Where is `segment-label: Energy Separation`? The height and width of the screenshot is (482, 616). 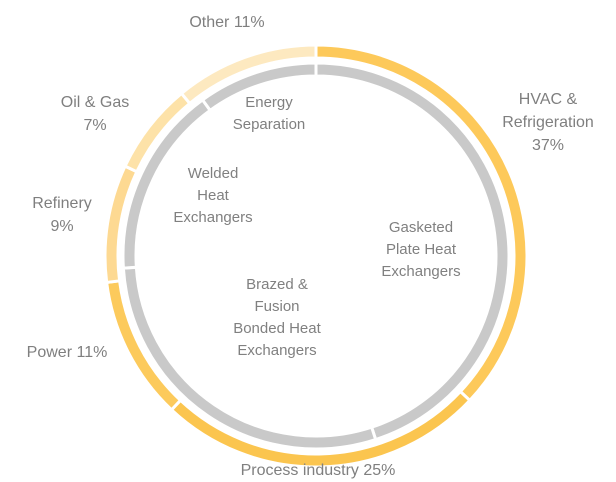 segment-label: Energy Separation is located at coordinates (269, 114).